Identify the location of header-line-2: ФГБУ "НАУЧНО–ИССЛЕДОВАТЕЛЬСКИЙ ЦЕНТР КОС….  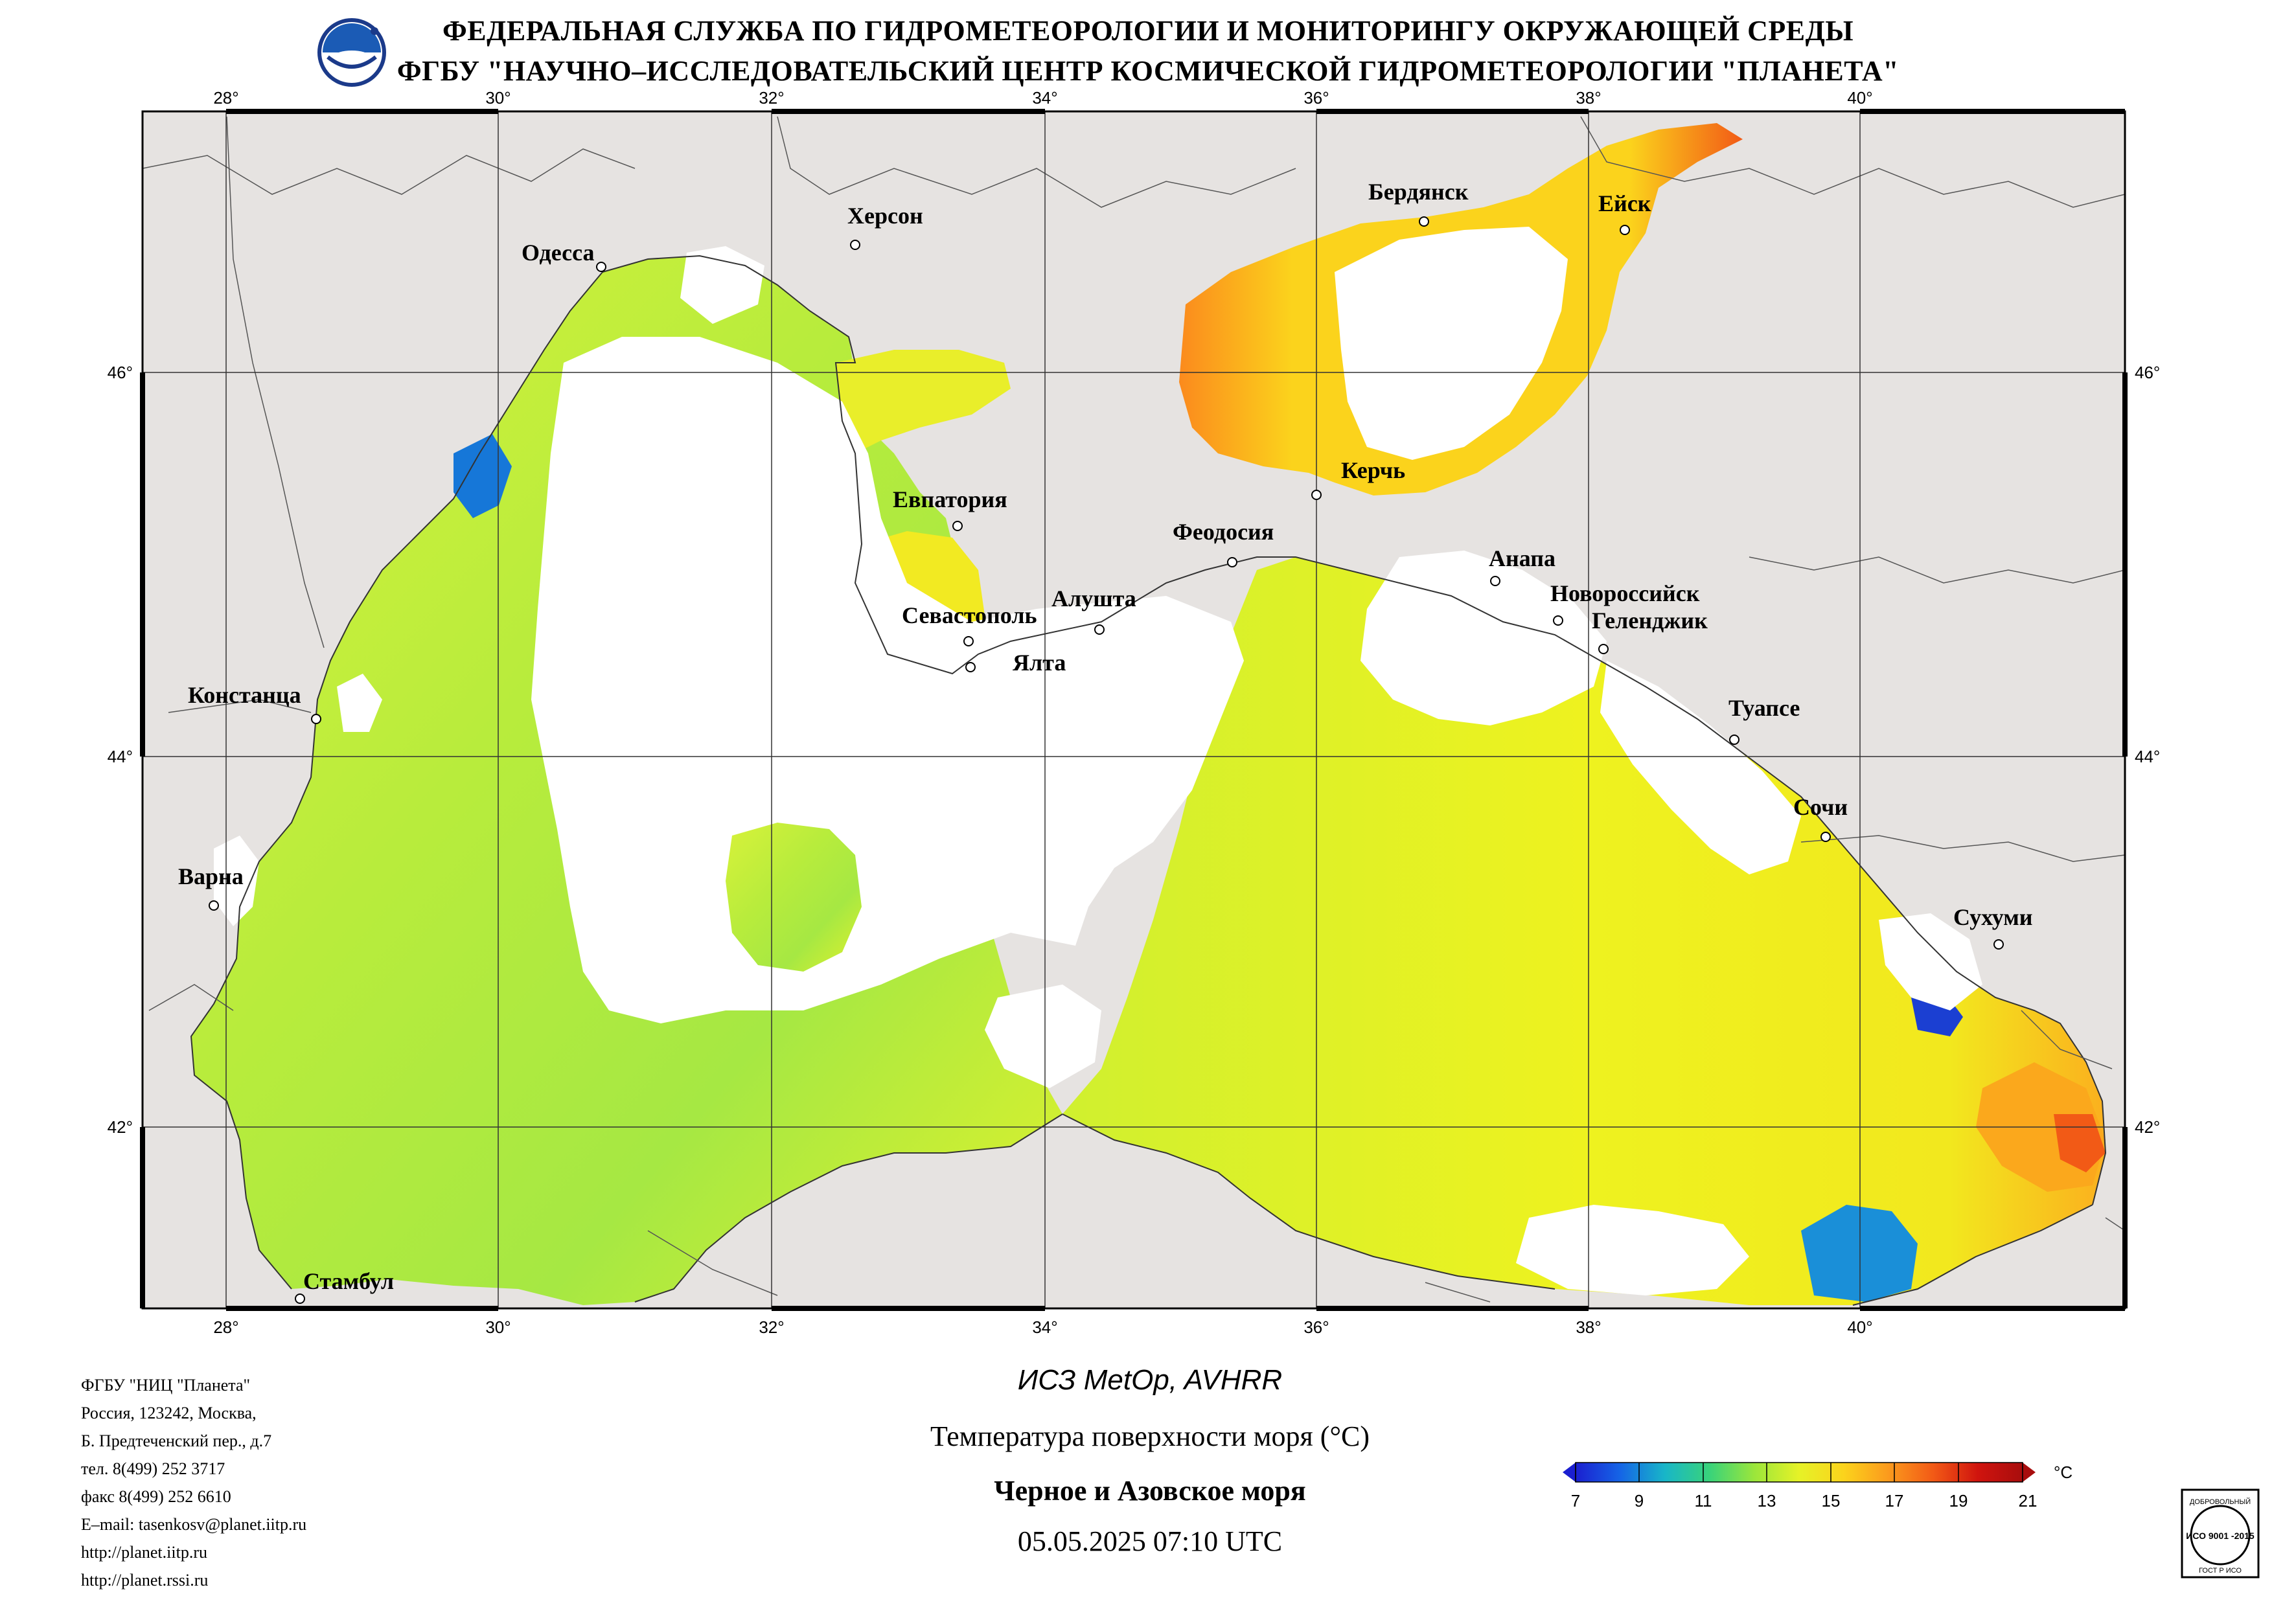
(1148, 71).